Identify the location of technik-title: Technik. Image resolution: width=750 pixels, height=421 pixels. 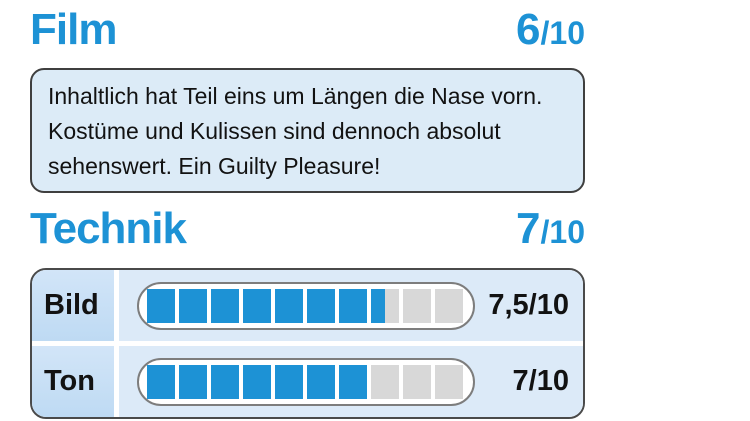
(108, 228).